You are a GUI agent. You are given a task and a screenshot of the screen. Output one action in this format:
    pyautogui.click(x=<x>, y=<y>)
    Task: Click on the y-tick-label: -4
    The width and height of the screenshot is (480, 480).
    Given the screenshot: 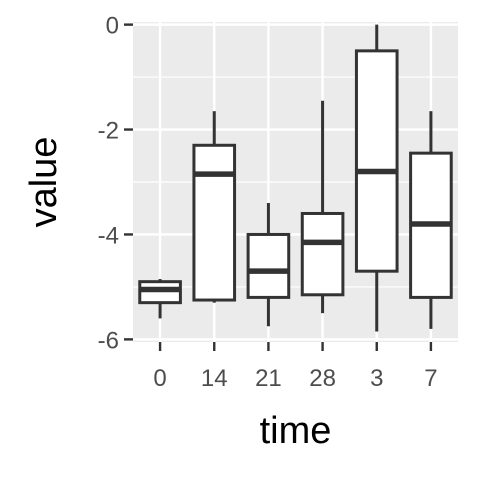 What is the action you would take?
    pyautogui.click(x=108, y=235)
    